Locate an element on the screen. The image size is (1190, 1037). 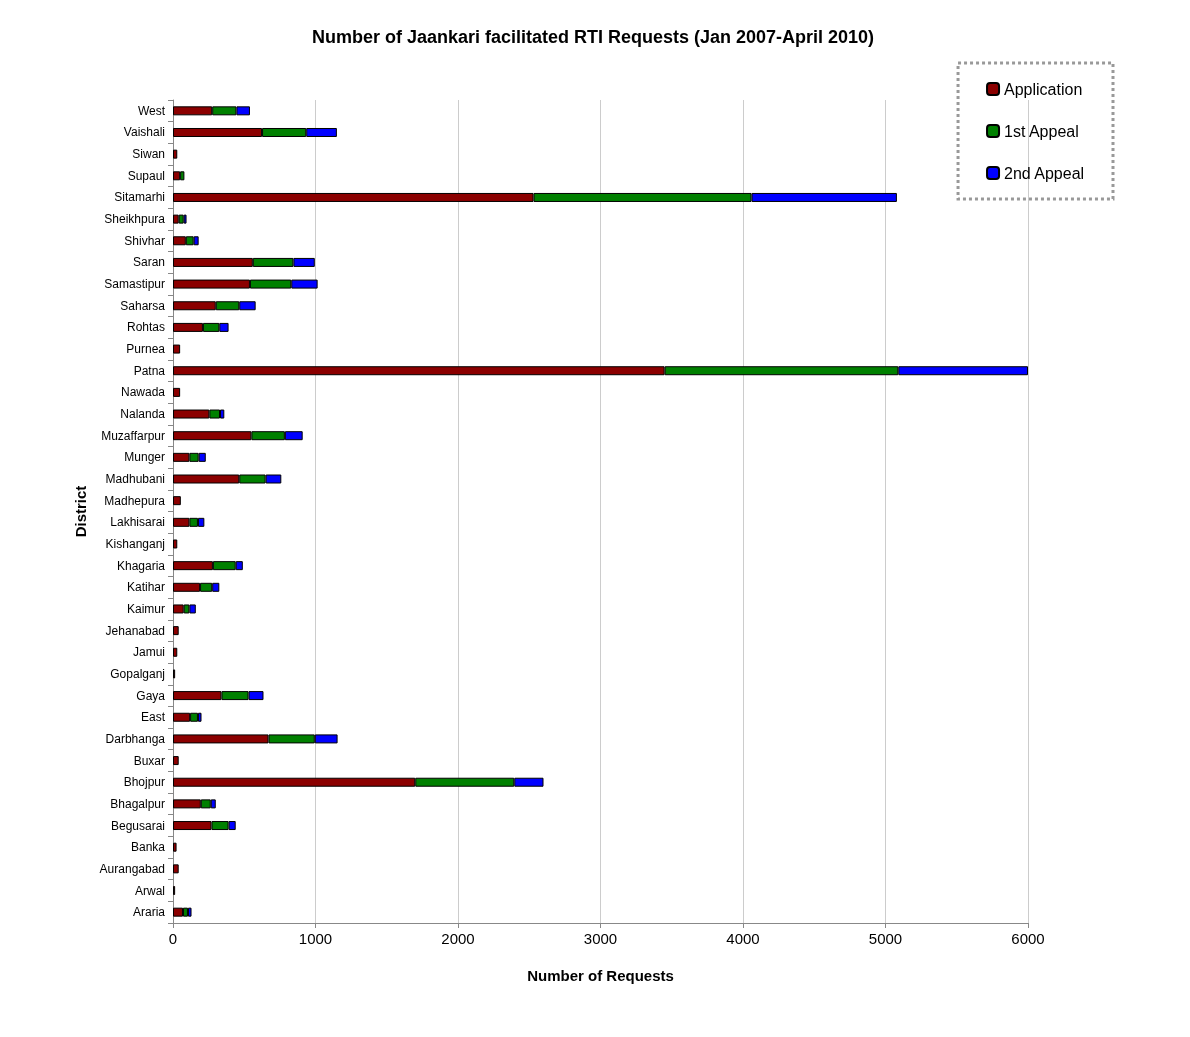
y-tick-label: Sitamarhi is located at coordinates (139, 197).